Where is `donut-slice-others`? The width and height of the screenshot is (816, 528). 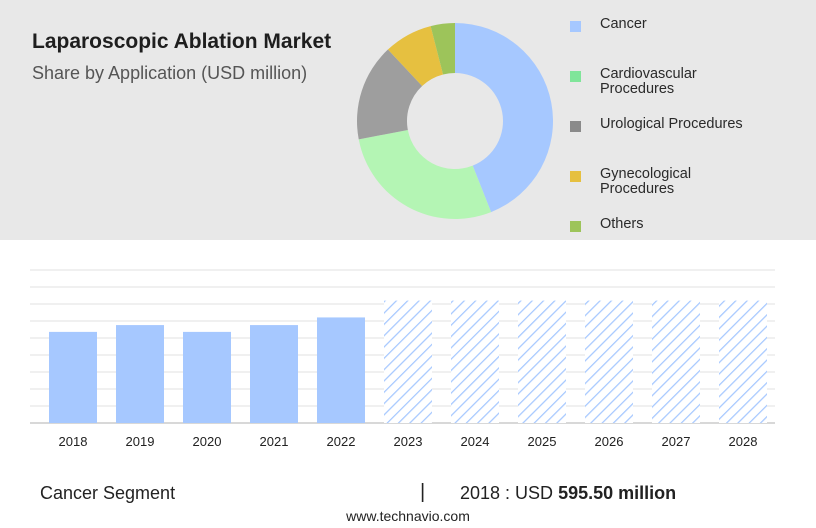
donut-slice-others is located at coordinates (442, 49).